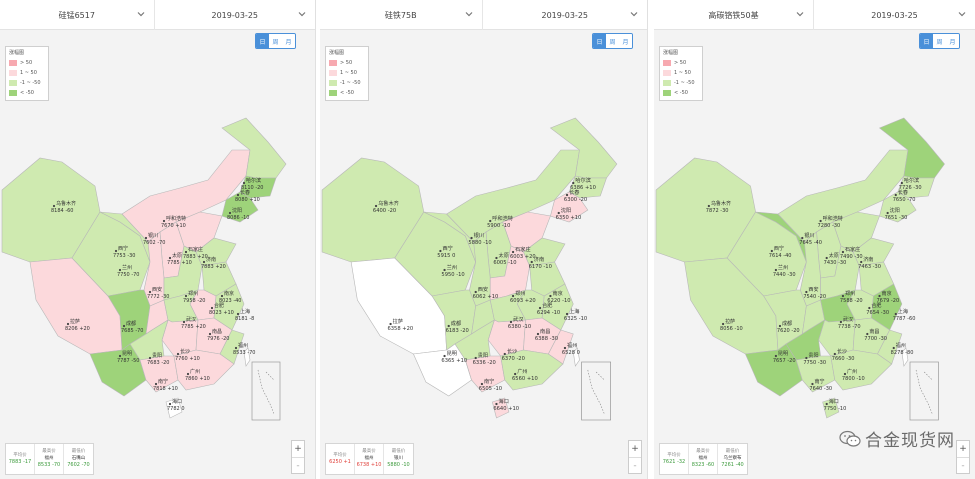 The width and height of the screenshot is (975, 479). I want to click on product-select: 硅铁75B, so click(401, 15).